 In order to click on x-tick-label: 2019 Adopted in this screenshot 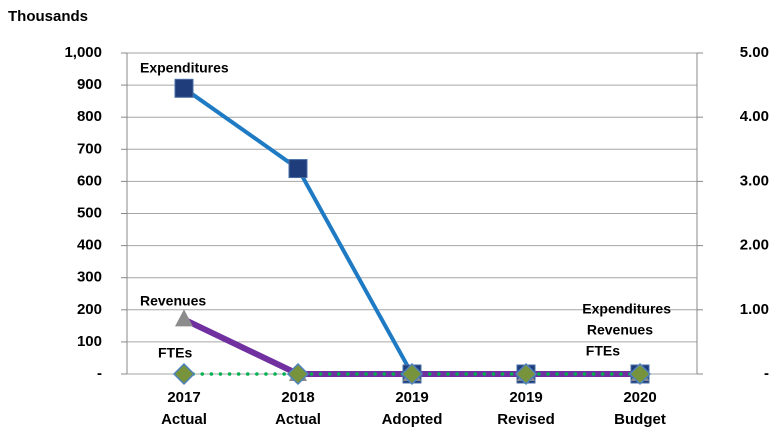, I will do `click(412, 408)`.